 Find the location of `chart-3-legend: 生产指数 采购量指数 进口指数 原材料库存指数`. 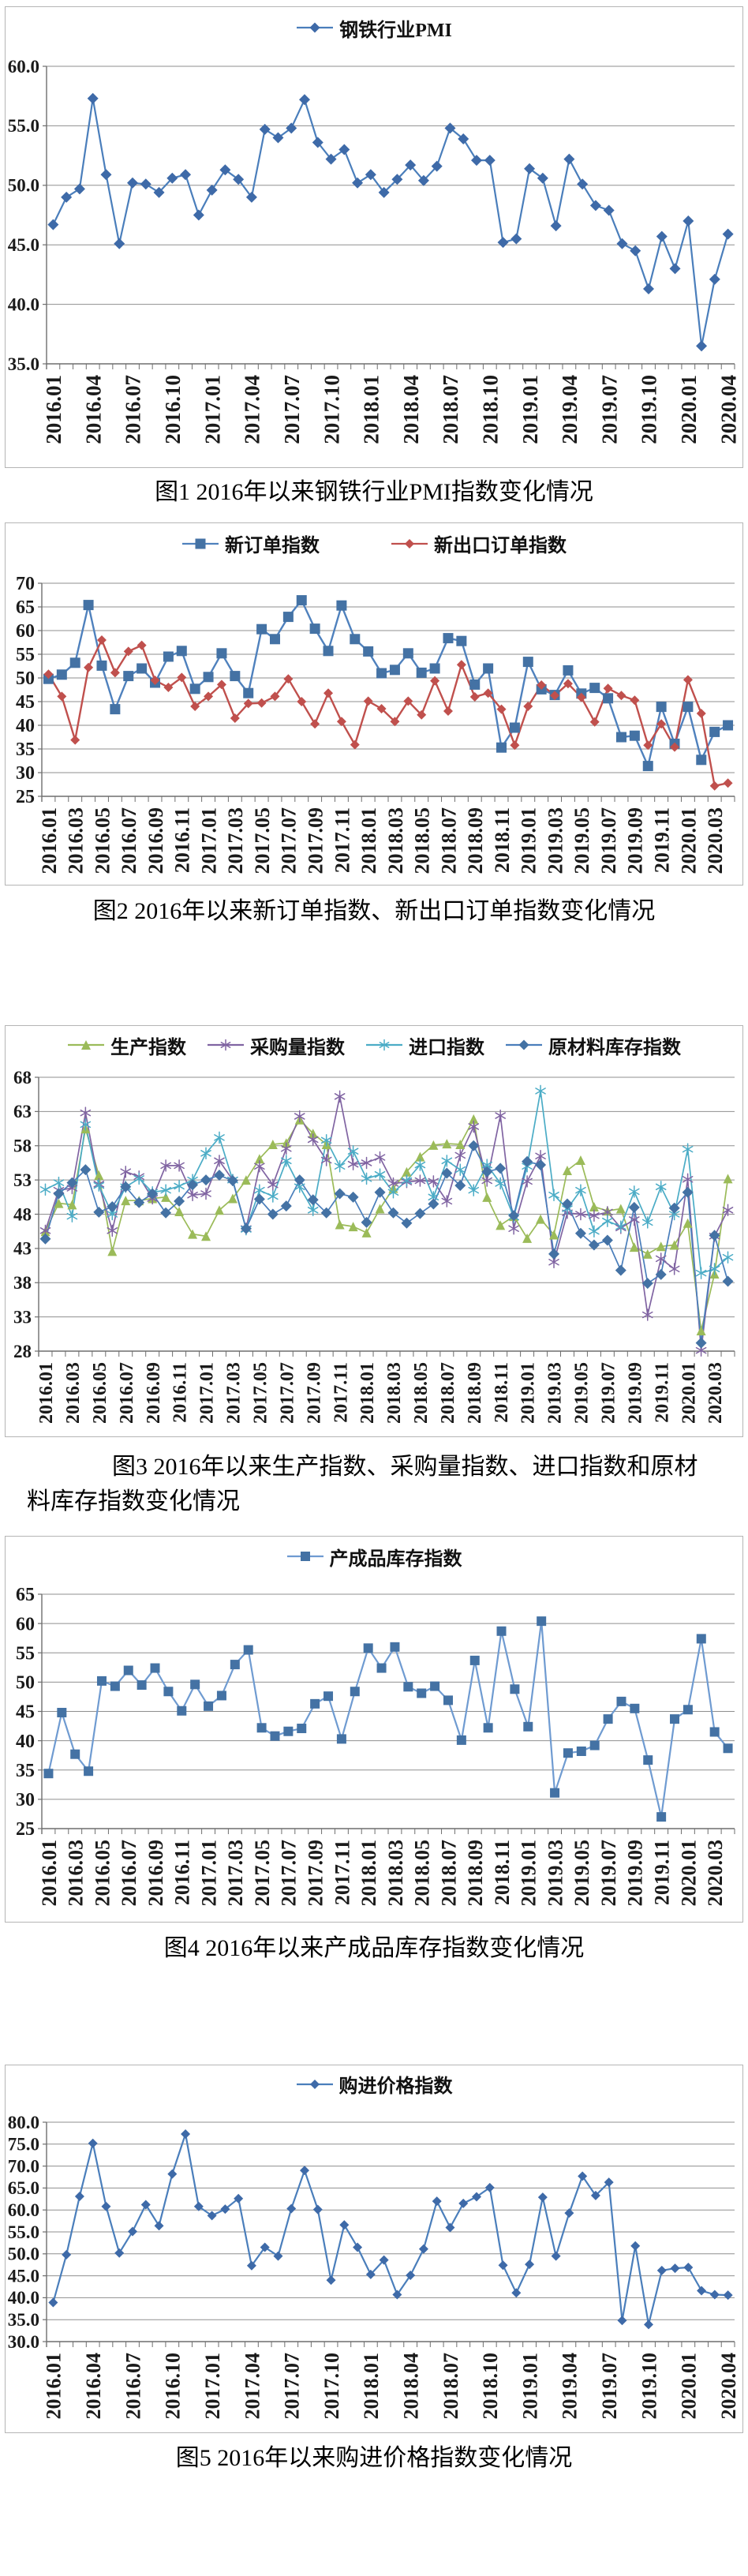

chart-3-legend: 生产指数 采购量指数 进口指数 原材料库存指数 is located at coordinates (374, 1045).